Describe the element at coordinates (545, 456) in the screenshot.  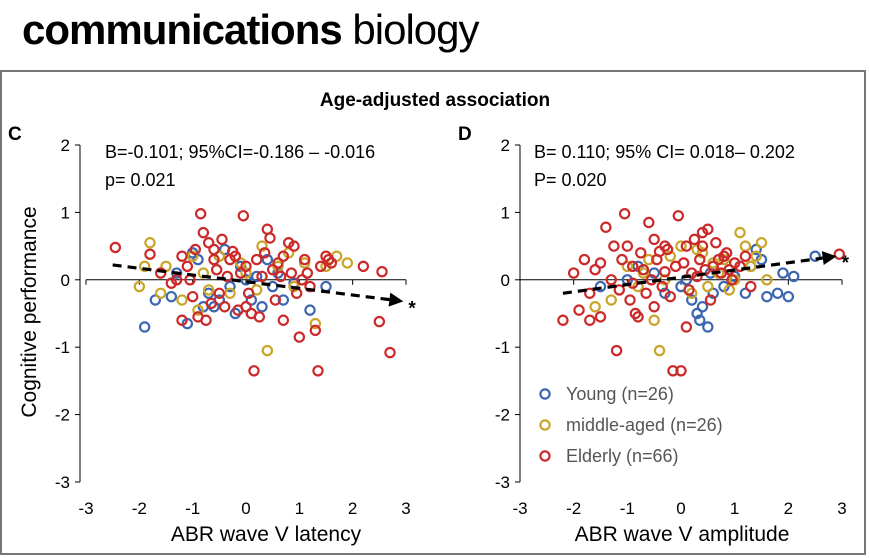
I see `legend-marker-elderly` at that location.